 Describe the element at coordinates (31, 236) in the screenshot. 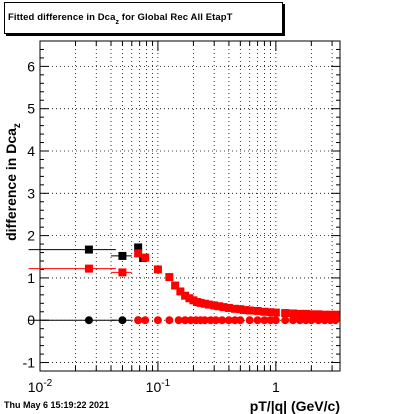

I see `y-tick-label: 2` at that location.